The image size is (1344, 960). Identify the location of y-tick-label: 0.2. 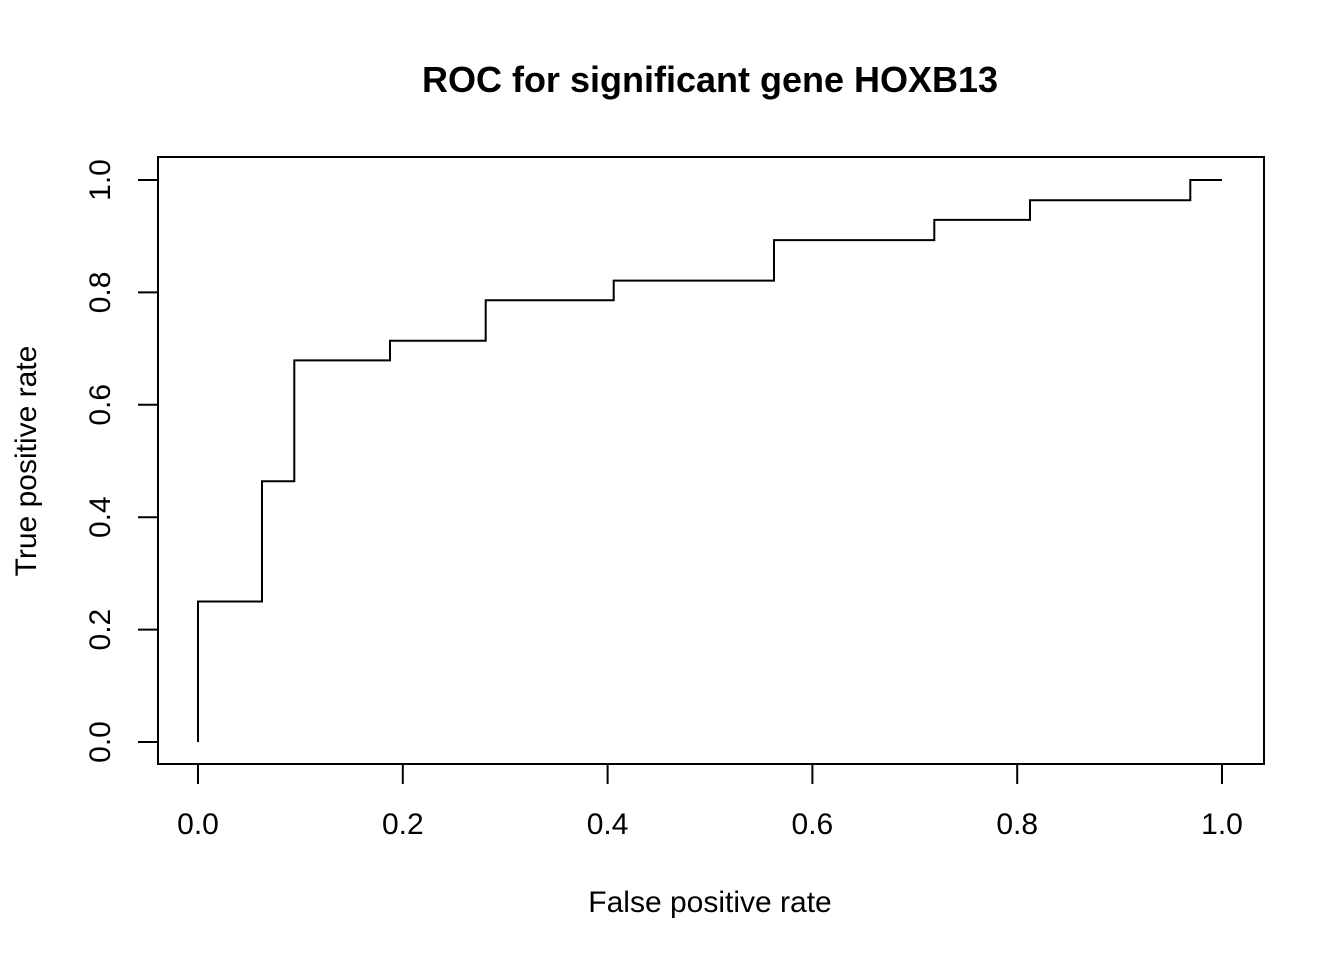
(100, 630).